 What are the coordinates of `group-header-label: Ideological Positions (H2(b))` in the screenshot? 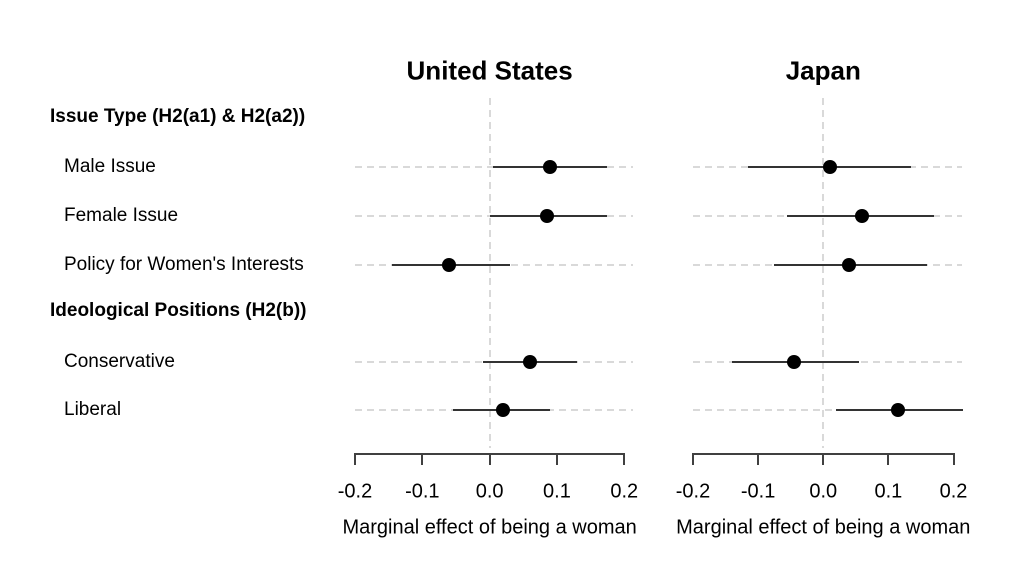 It's located at (178, 310).